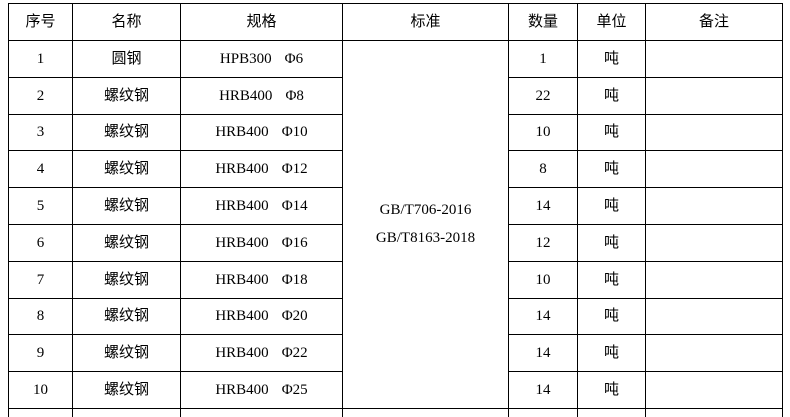  I want to click on table-header: 序号 名称 规格 标准 数量 单位 备注, so click(395, 22).